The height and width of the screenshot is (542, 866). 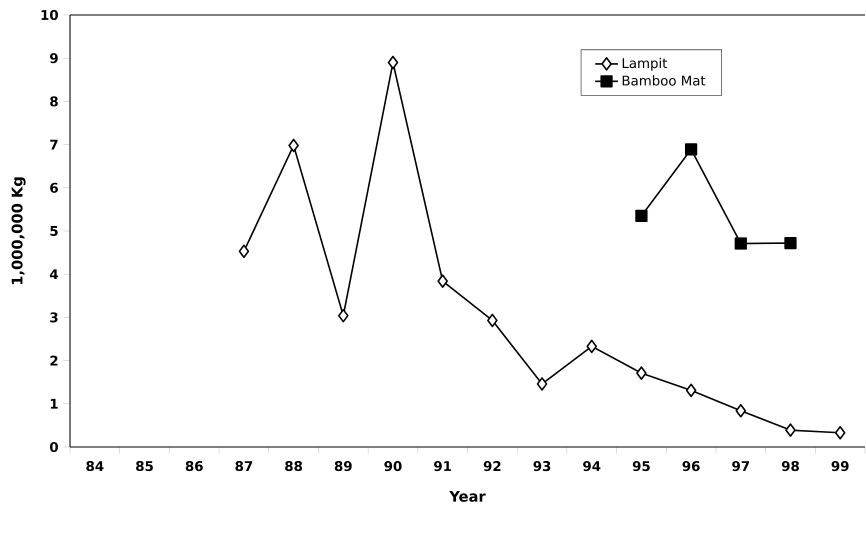 I want to click on x-tick-label: 99, so click(x=840, y=466).